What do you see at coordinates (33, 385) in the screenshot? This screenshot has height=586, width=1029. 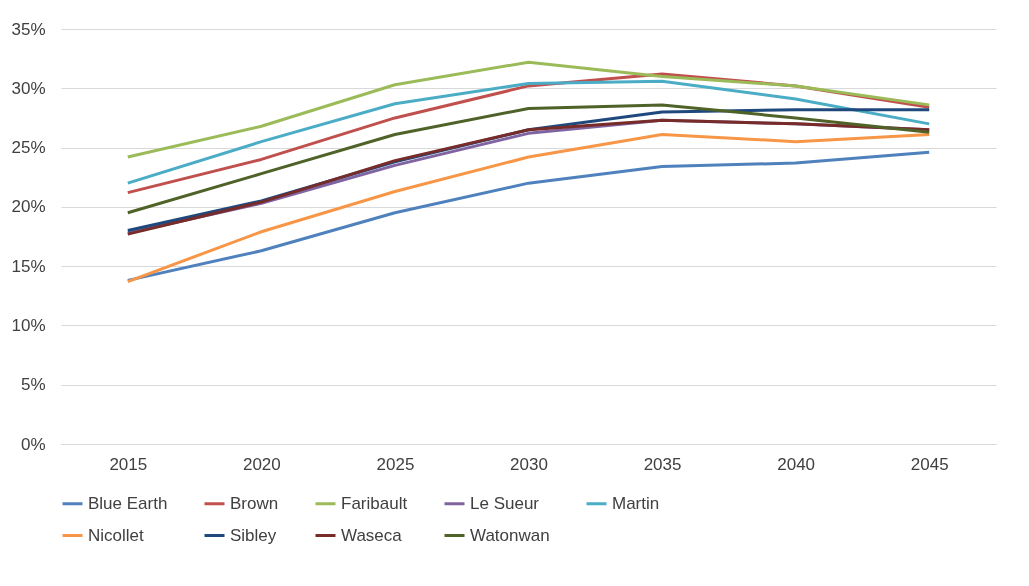 I see `y-tick-label: 5%` at bounding box center [33, 385].